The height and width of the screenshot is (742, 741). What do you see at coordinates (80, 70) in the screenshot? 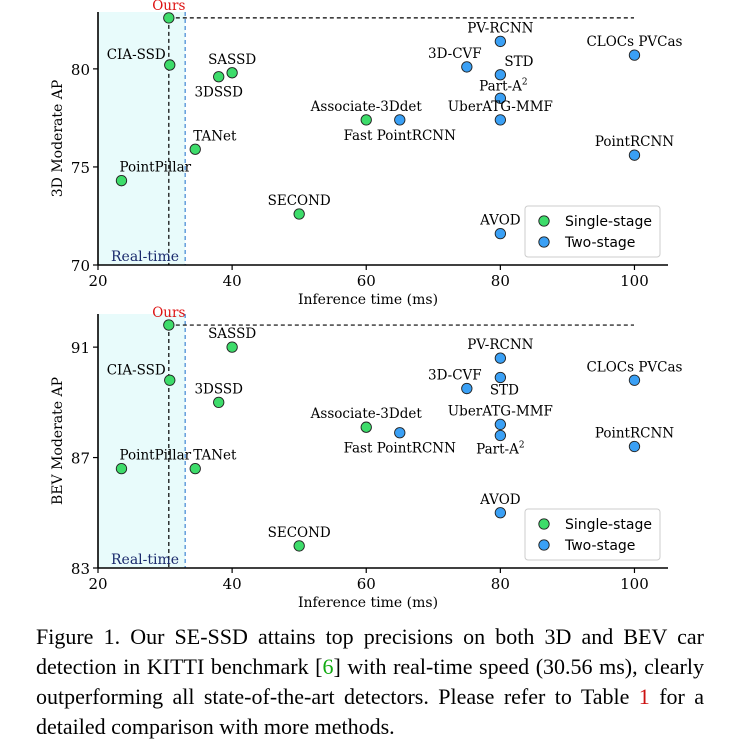
I see `y-tick-label: 80` at bounding box center [80, 70].